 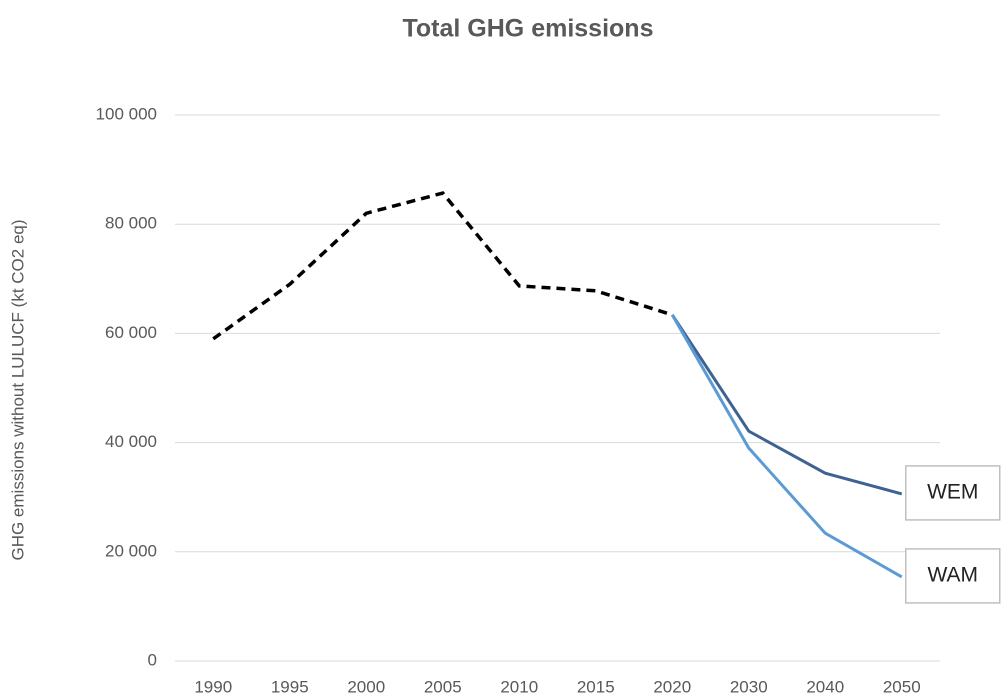 I want to click on x-tick-label: 2020, so click(x=672, y=686).